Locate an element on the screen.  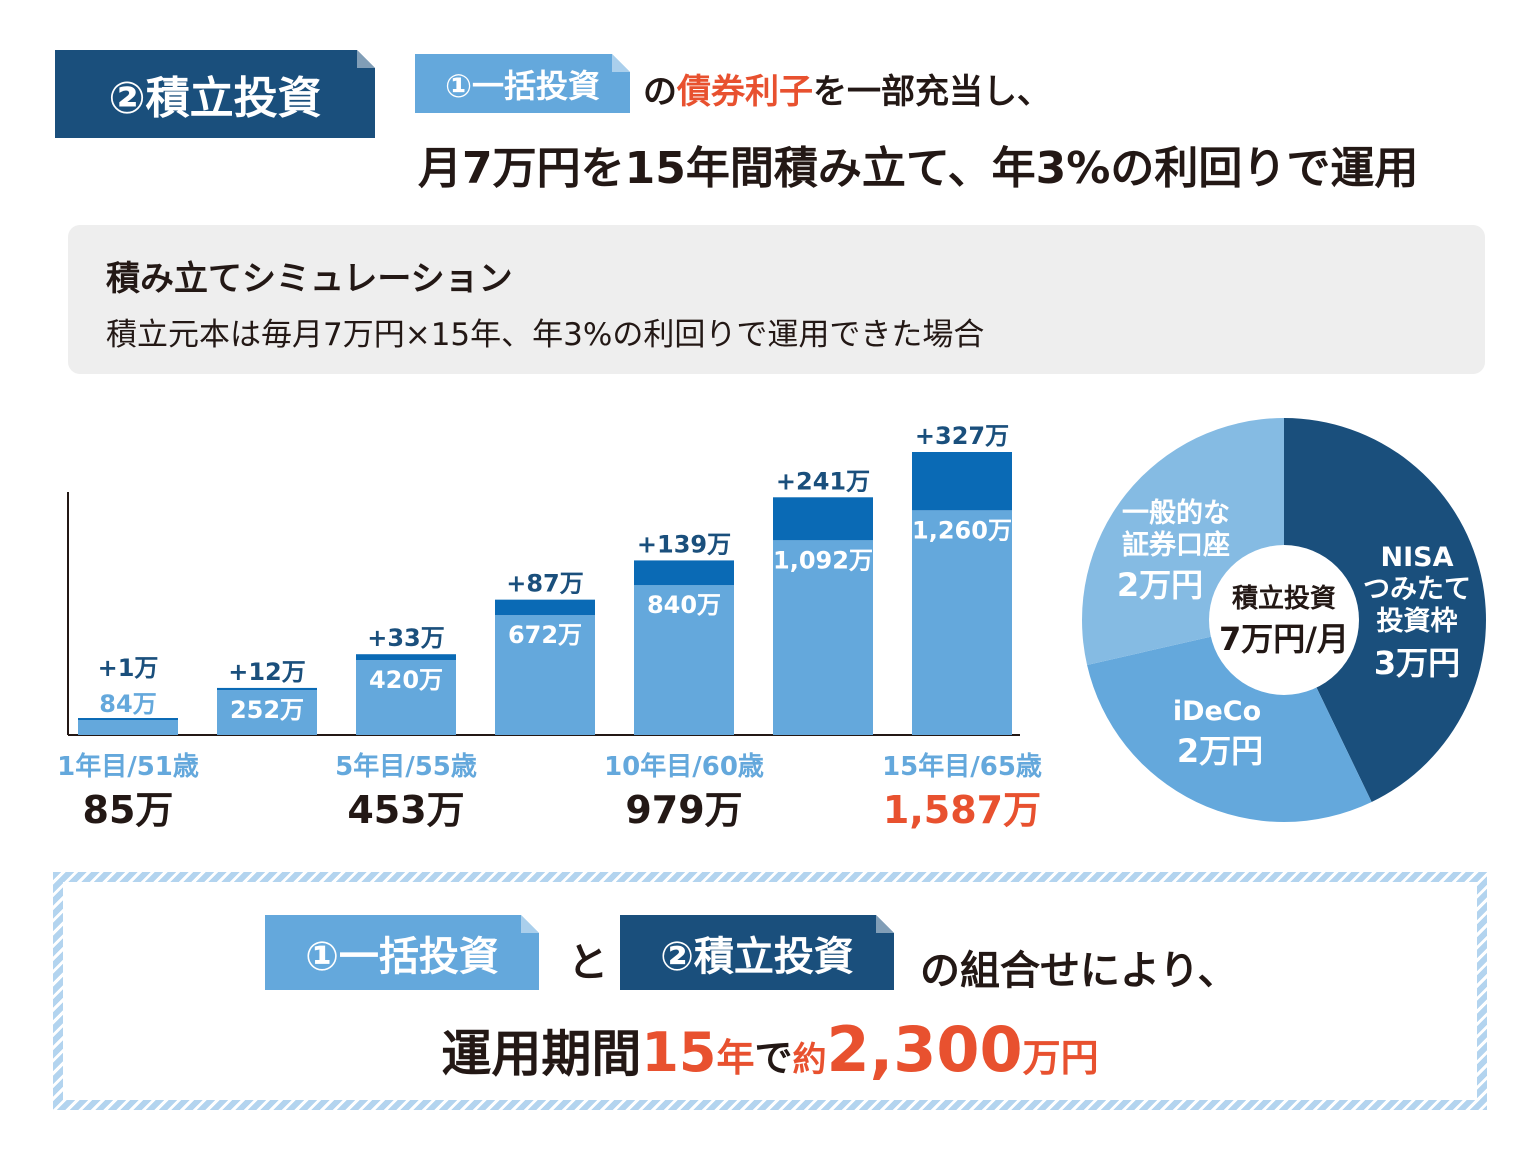
pie-center-label: 積立投資 is located at coordinates (1284, 598).